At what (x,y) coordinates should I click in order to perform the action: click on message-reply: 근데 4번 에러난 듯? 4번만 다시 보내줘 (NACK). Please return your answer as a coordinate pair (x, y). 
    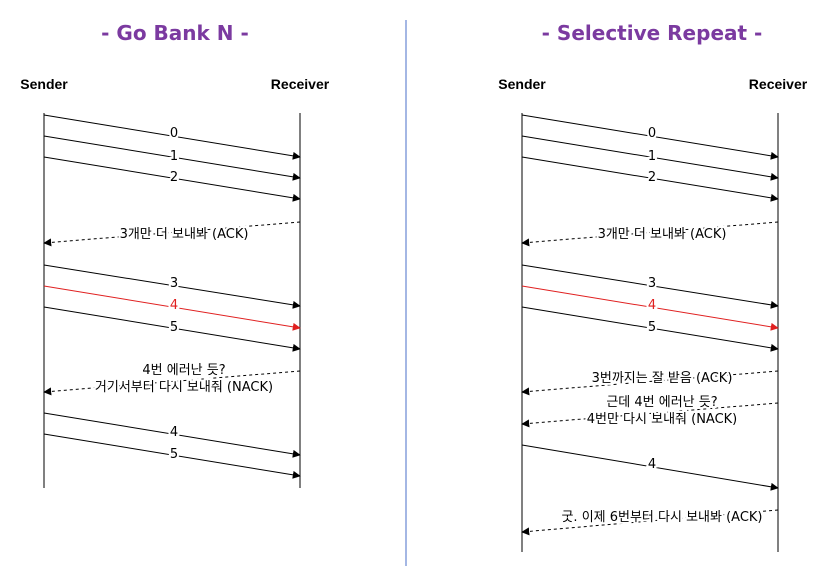
    Looking at the image, I should click on (650, 411).